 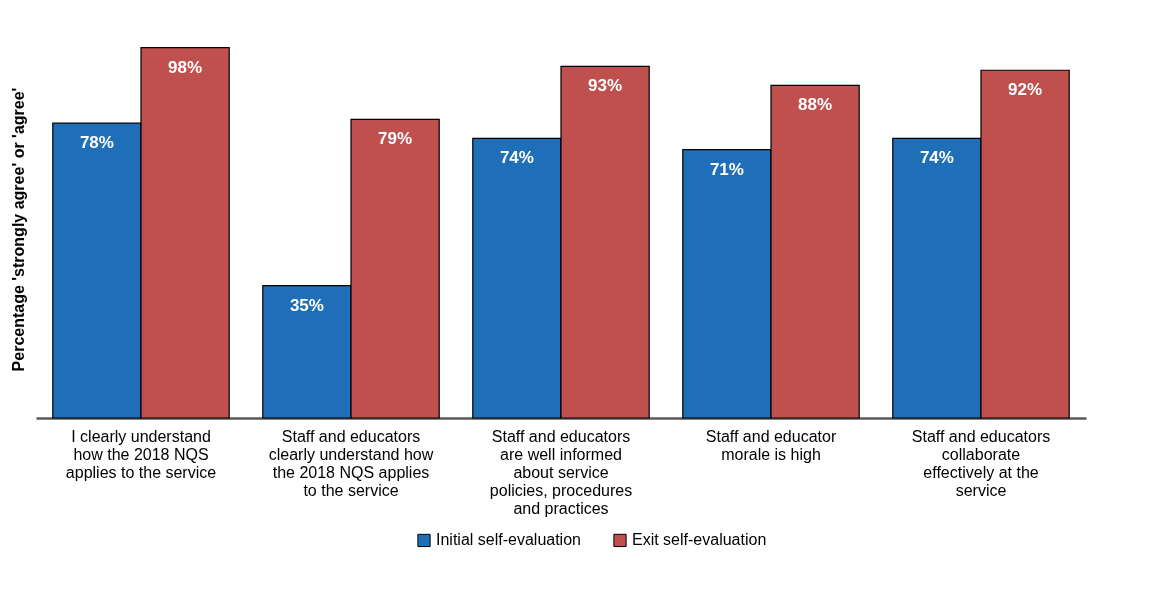 I want to click on x-tick-label: Staff and educator morale is high, so click(x=771, y=445).